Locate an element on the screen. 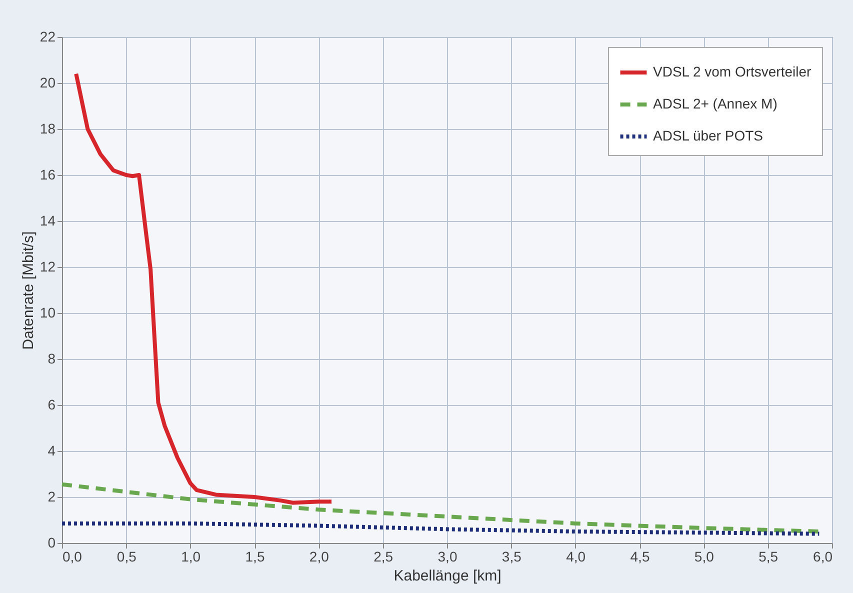  y-tick-label: 2 is located at coordinates (52, 496).